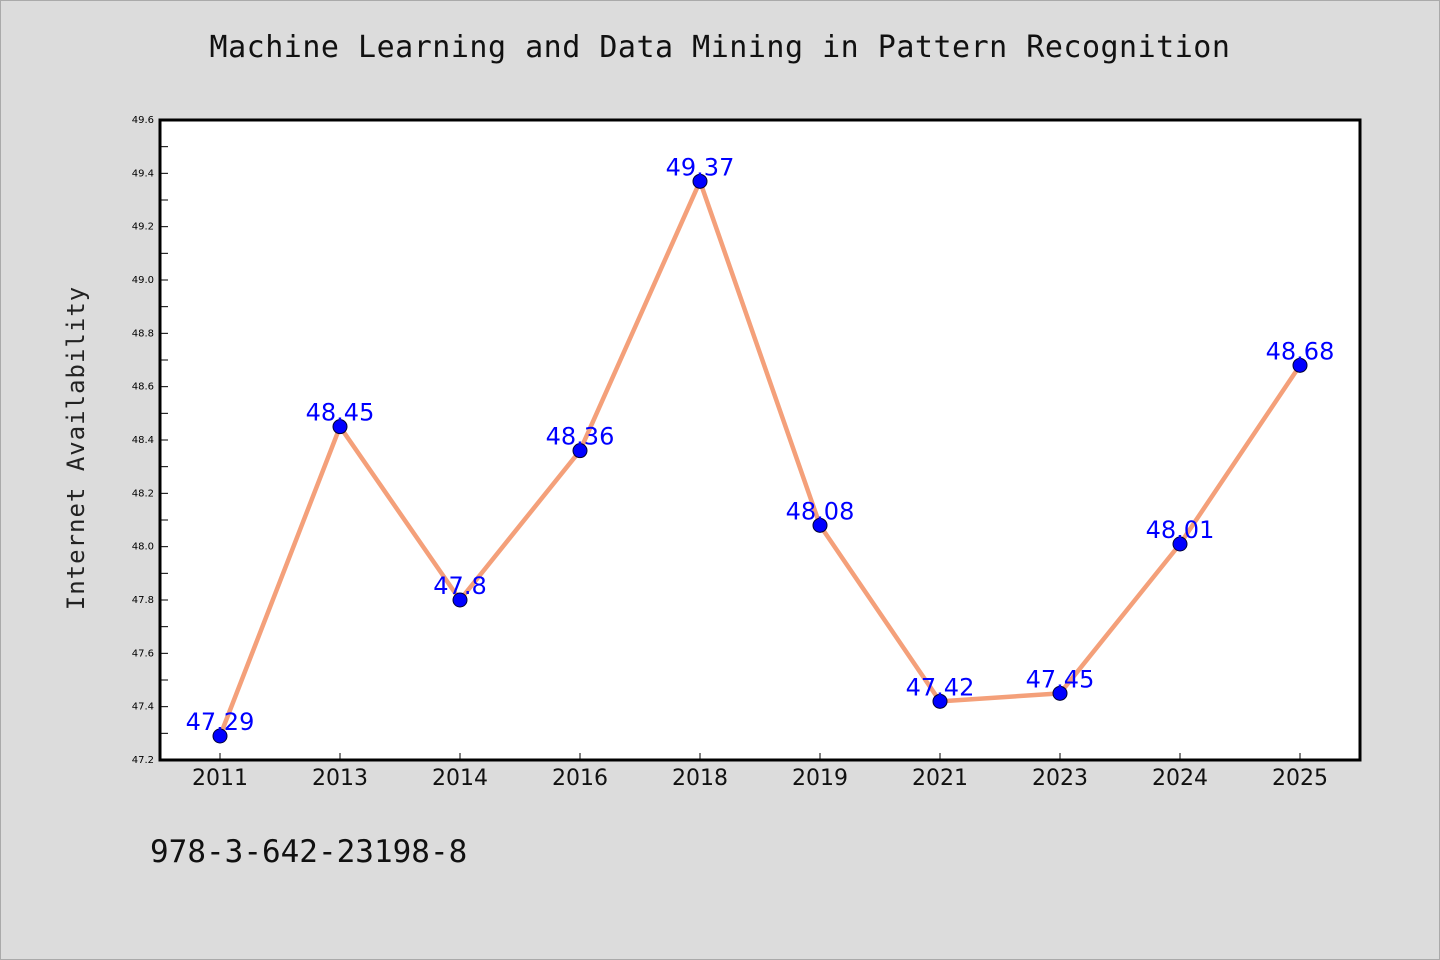  I want to click on y-tick-label: 48.6, so click(143, 387).